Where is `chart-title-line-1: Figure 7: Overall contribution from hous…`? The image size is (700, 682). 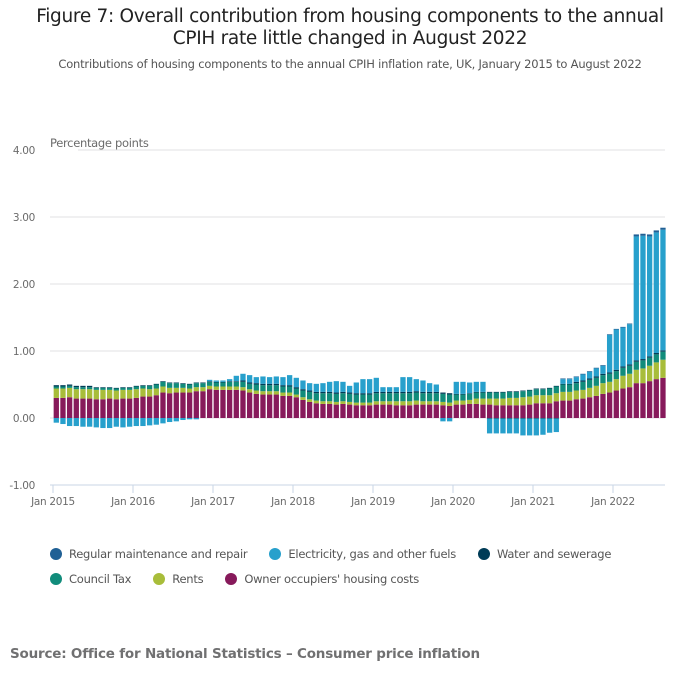 chart-title-line-1: Figure 7: Overall contribution from hous… is located at coordinates (350, 16).